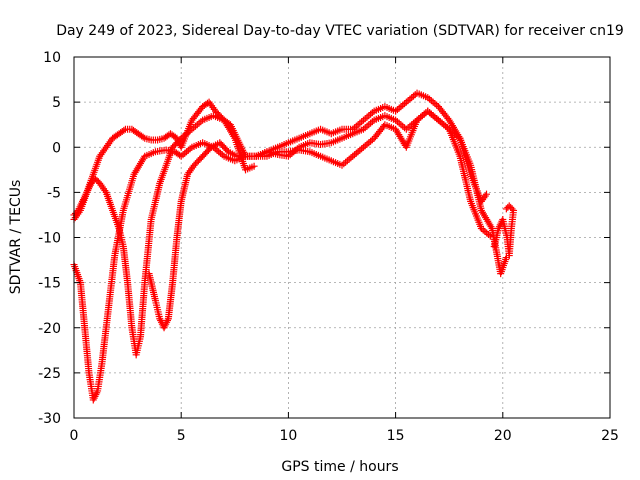  What do you see at coordinates (288, 436) in the screenshot?
I see `x-tick-label: 10` at bounding box center [288, 436].